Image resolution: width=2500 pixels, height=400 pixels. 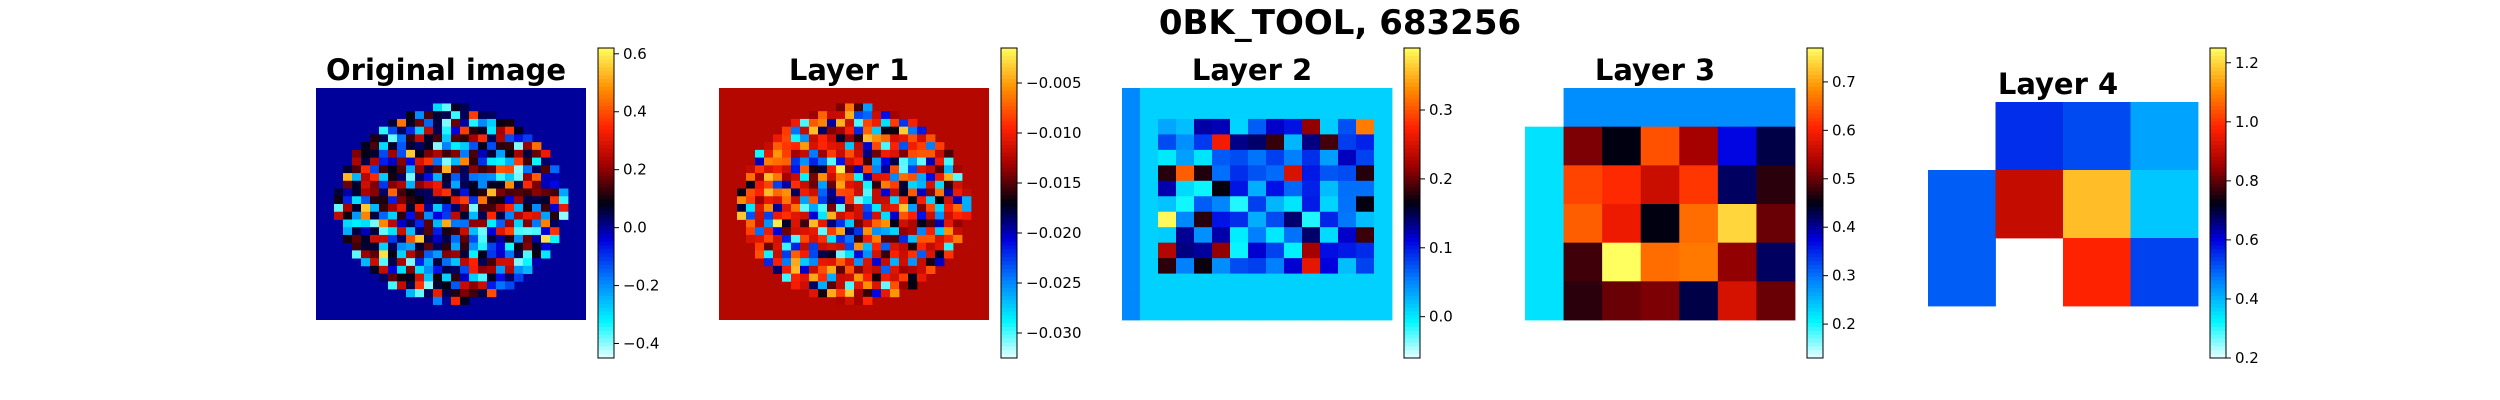 I want to click on colorbar-layer-2: 0.30.20.10.0, so click(x=1428, y=203).